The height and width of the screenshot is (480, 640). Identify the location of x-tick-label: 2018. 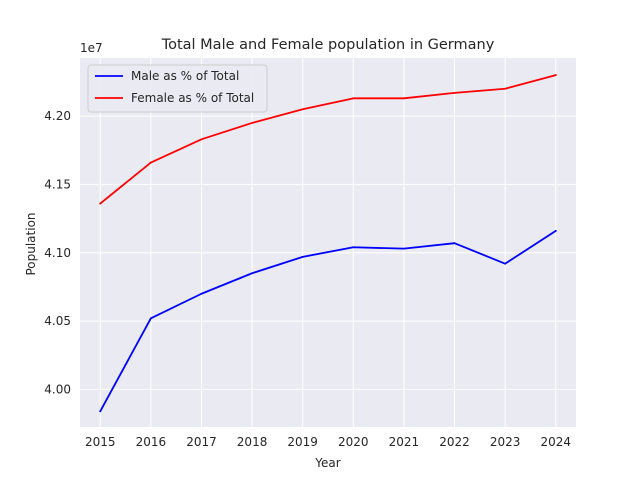
(252, 442).